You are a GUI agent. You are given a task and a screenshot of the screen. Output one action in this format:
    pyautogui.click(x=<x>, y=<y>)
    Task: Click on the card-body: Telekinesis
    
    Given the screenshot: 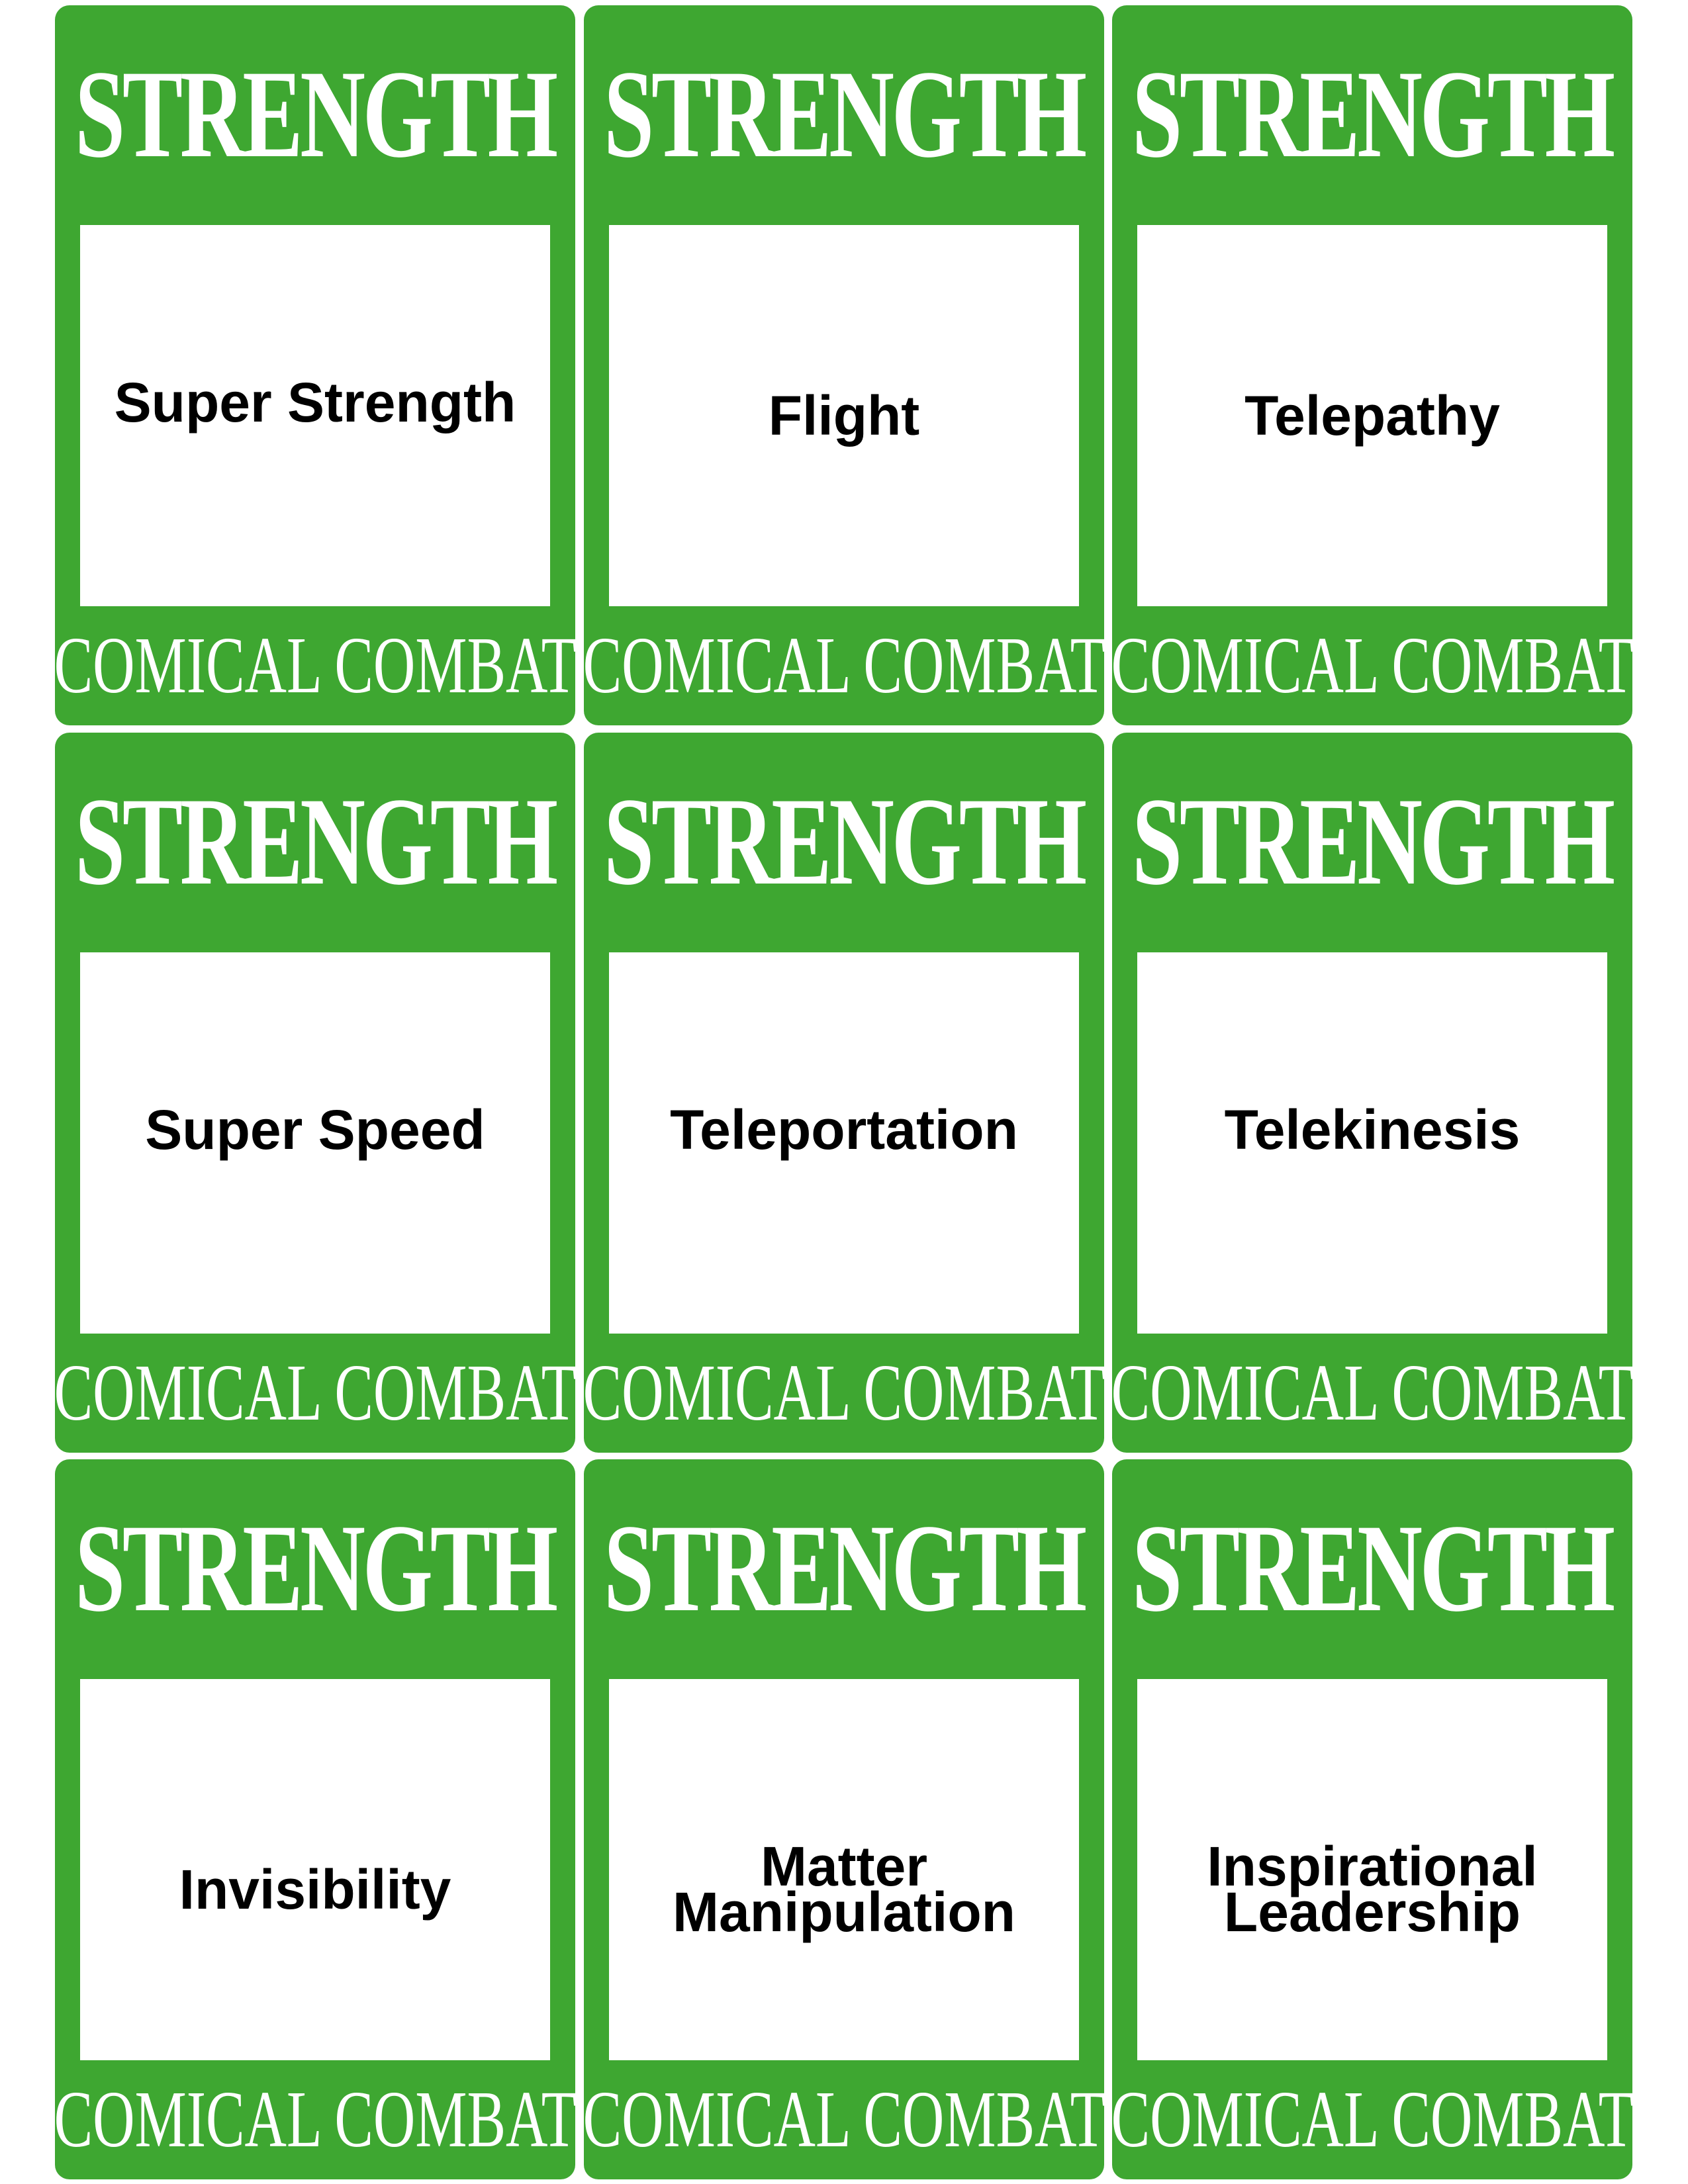 What is the action you would take?
    pyautogui.click(x=1372, y=1143)
    